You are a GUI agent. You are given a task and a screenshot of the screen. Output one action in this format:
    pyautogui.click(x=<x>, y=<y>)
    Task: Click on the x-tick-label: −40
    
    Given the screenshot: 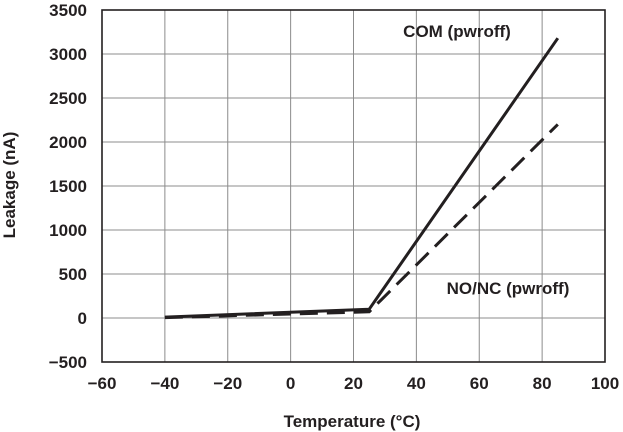 What is the action you would take?
    pyautogui.click(x=164, y=383)
    